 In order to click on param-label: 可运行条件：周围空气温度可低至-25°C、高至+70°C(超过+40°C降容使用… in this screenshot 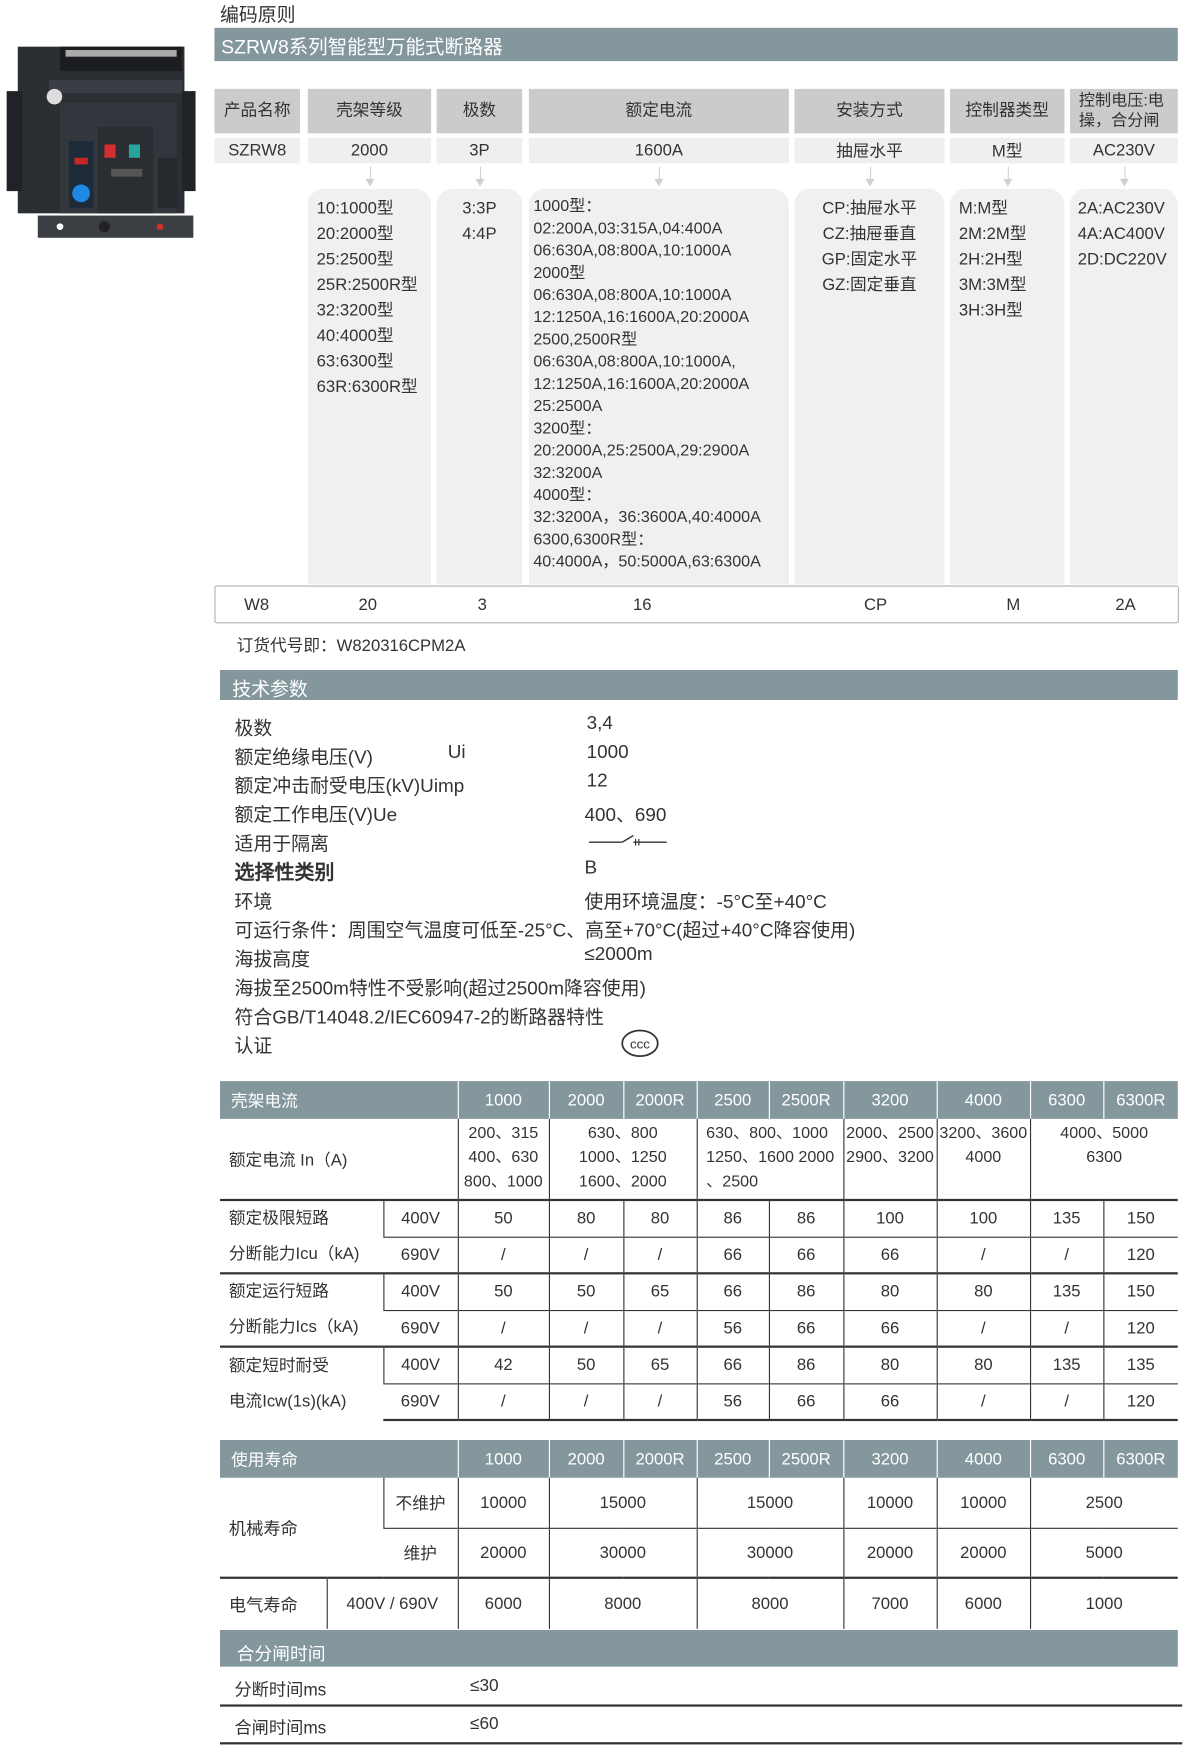, I will do `click(545, 930)`.